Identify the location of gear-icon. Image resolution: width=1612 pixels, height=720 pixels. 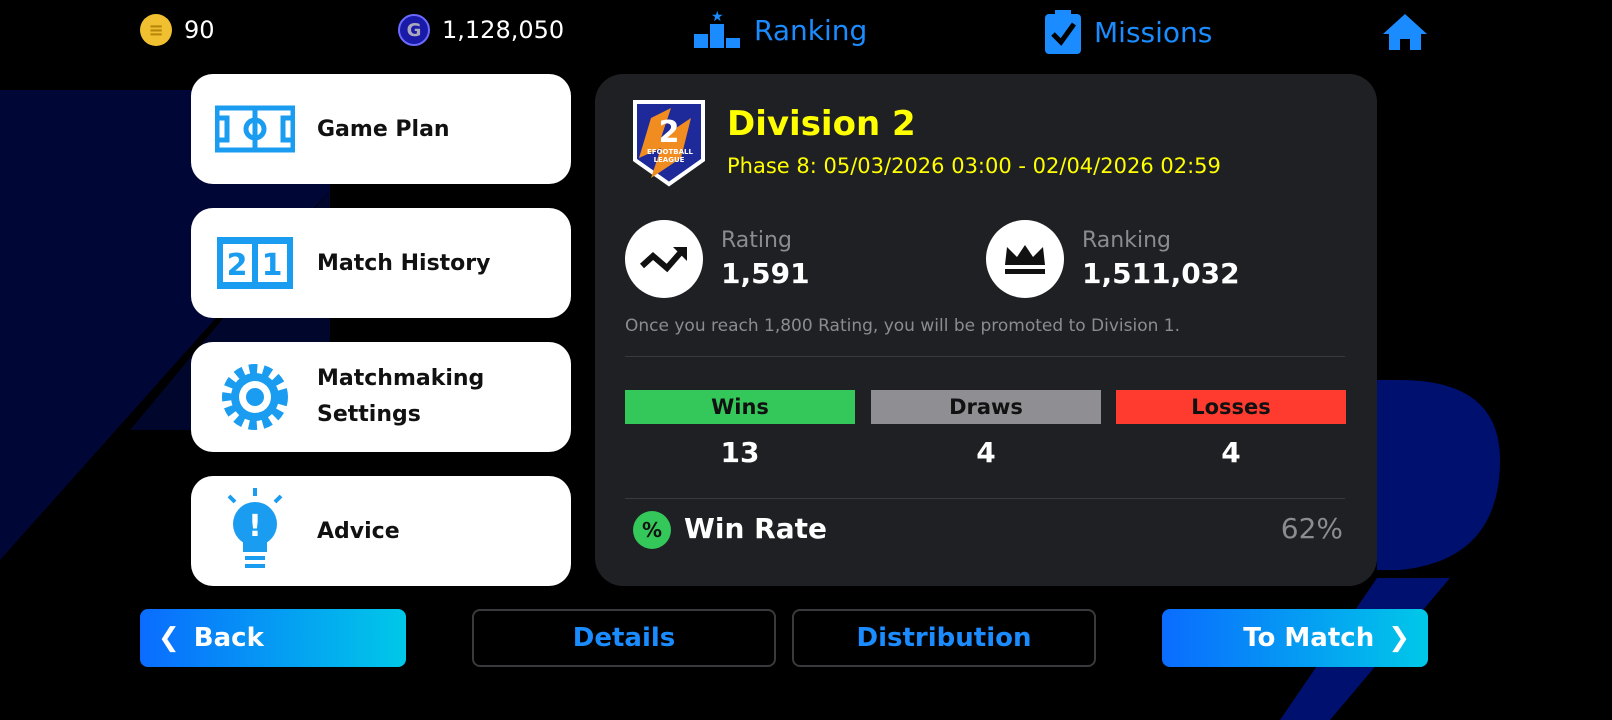
(255, 397).